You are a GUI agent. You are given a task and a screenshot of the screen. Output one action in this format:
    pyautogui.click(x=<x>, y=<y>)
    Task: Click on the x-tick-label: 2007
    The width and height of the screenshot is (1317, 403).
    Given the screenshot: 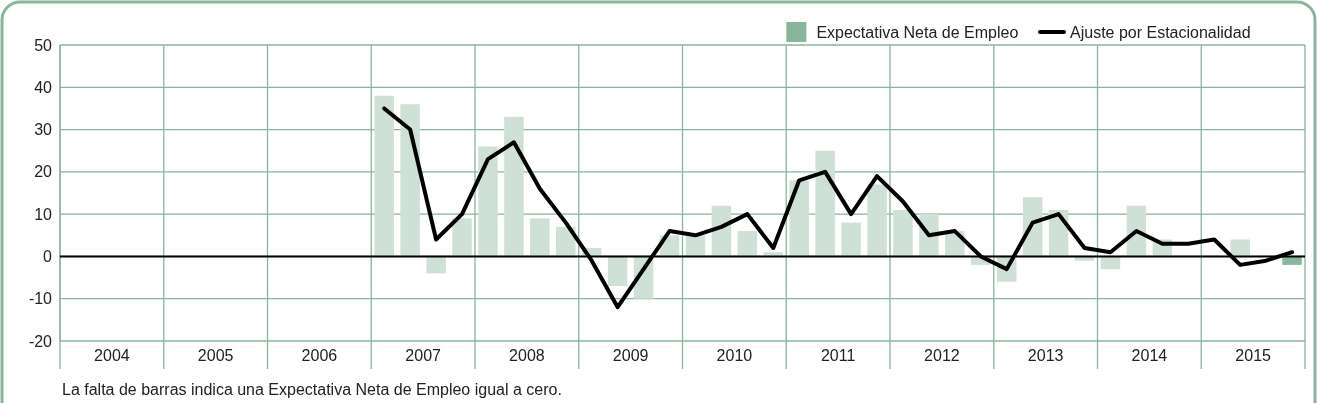 What is the action you would take?
    pyautogui.click(x=423, y=355)
    